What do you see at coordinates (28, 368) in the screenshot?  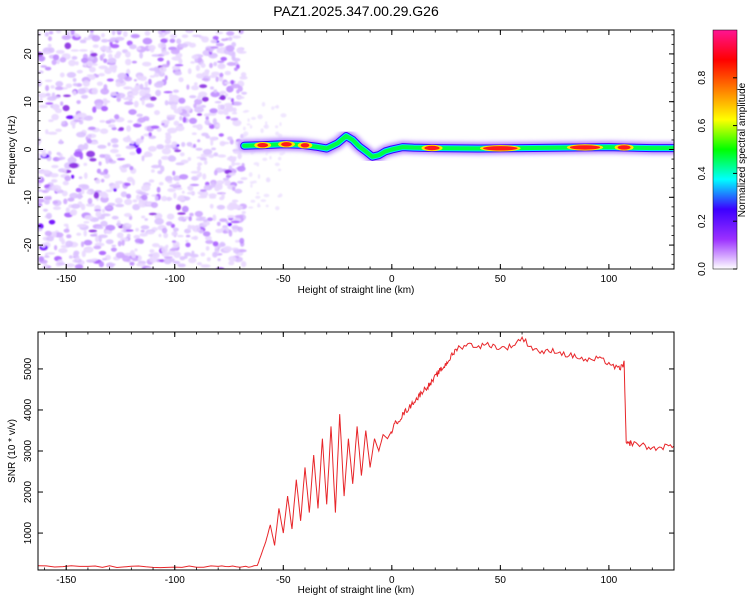 I see `snr-ytick-label: 5000` at bounding box center [28, 368].